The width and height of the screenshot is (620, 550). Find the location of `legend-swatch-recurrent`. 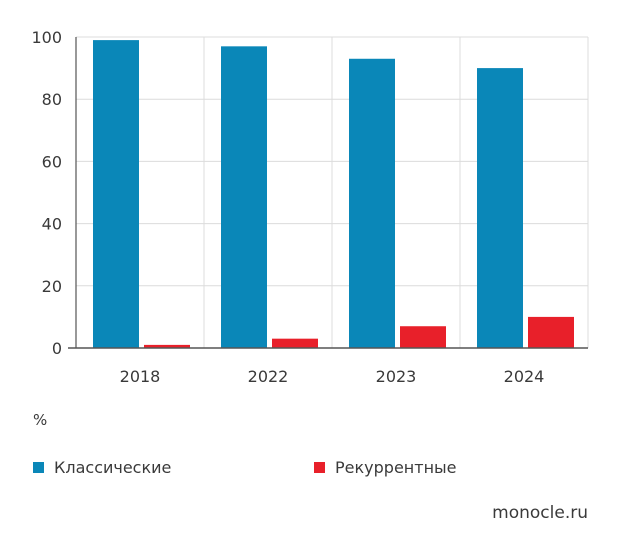

legend-swatch-recurrent is located at coordinates (319, 467).